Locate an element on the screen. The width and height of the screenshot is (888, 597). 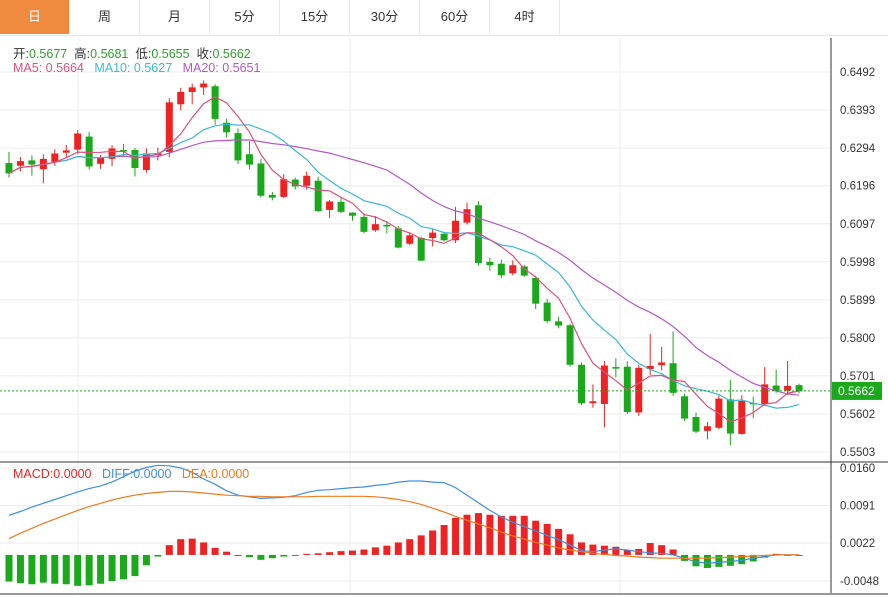
high-label: 高: is located at coordinates (82, 54).